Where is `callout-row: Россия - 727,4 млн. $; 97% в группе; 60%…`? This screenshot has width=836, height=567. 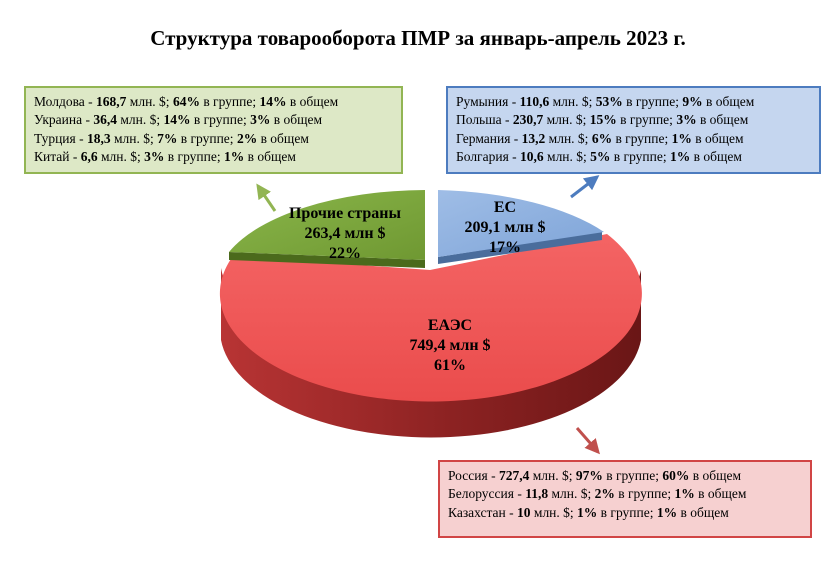 callout-row: Россия - 727,4 млн. $; 97% в группе; 60%… is located at coordinates (595, 475).